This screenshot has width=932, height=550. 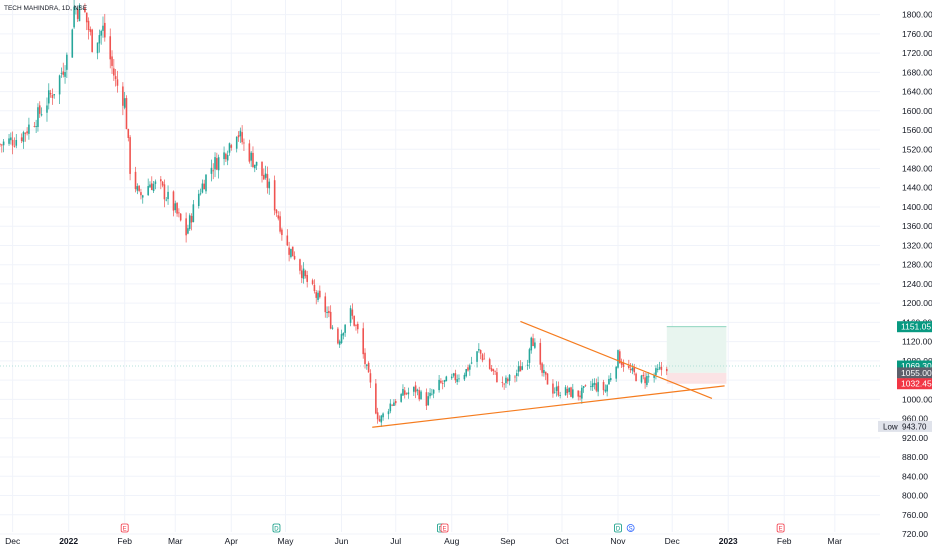 What do you see at coordinates (548, 374) in the screenshot?
I see `trendline-layer` at bounding box center [548, 374].